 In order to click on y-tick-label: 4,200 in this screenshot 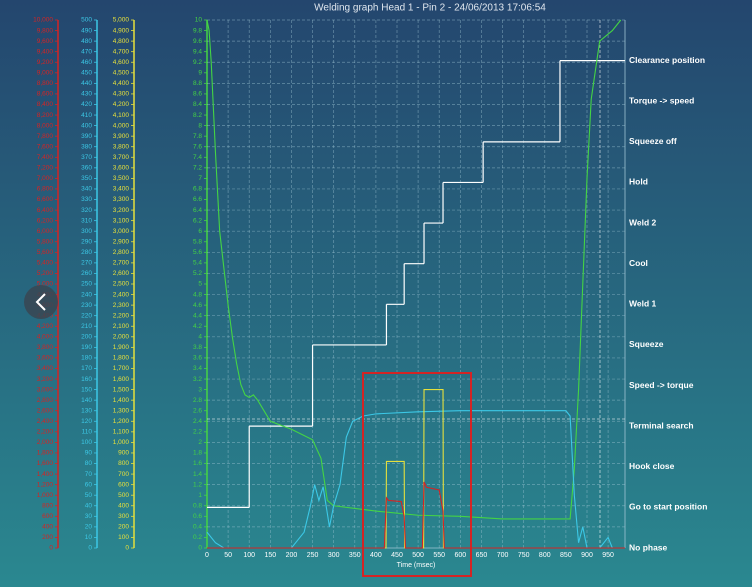, I will do `click(45, 326)`.